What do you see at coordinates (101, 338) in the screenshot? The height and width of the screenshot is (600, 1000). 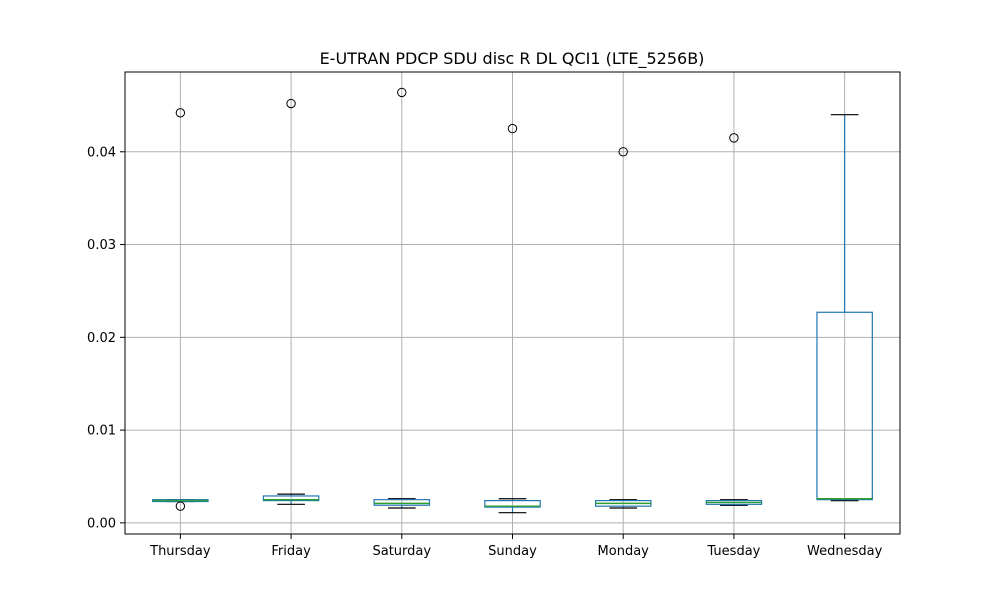 I see `y-tick-label: 0.02` at bounding box center [101, 338].